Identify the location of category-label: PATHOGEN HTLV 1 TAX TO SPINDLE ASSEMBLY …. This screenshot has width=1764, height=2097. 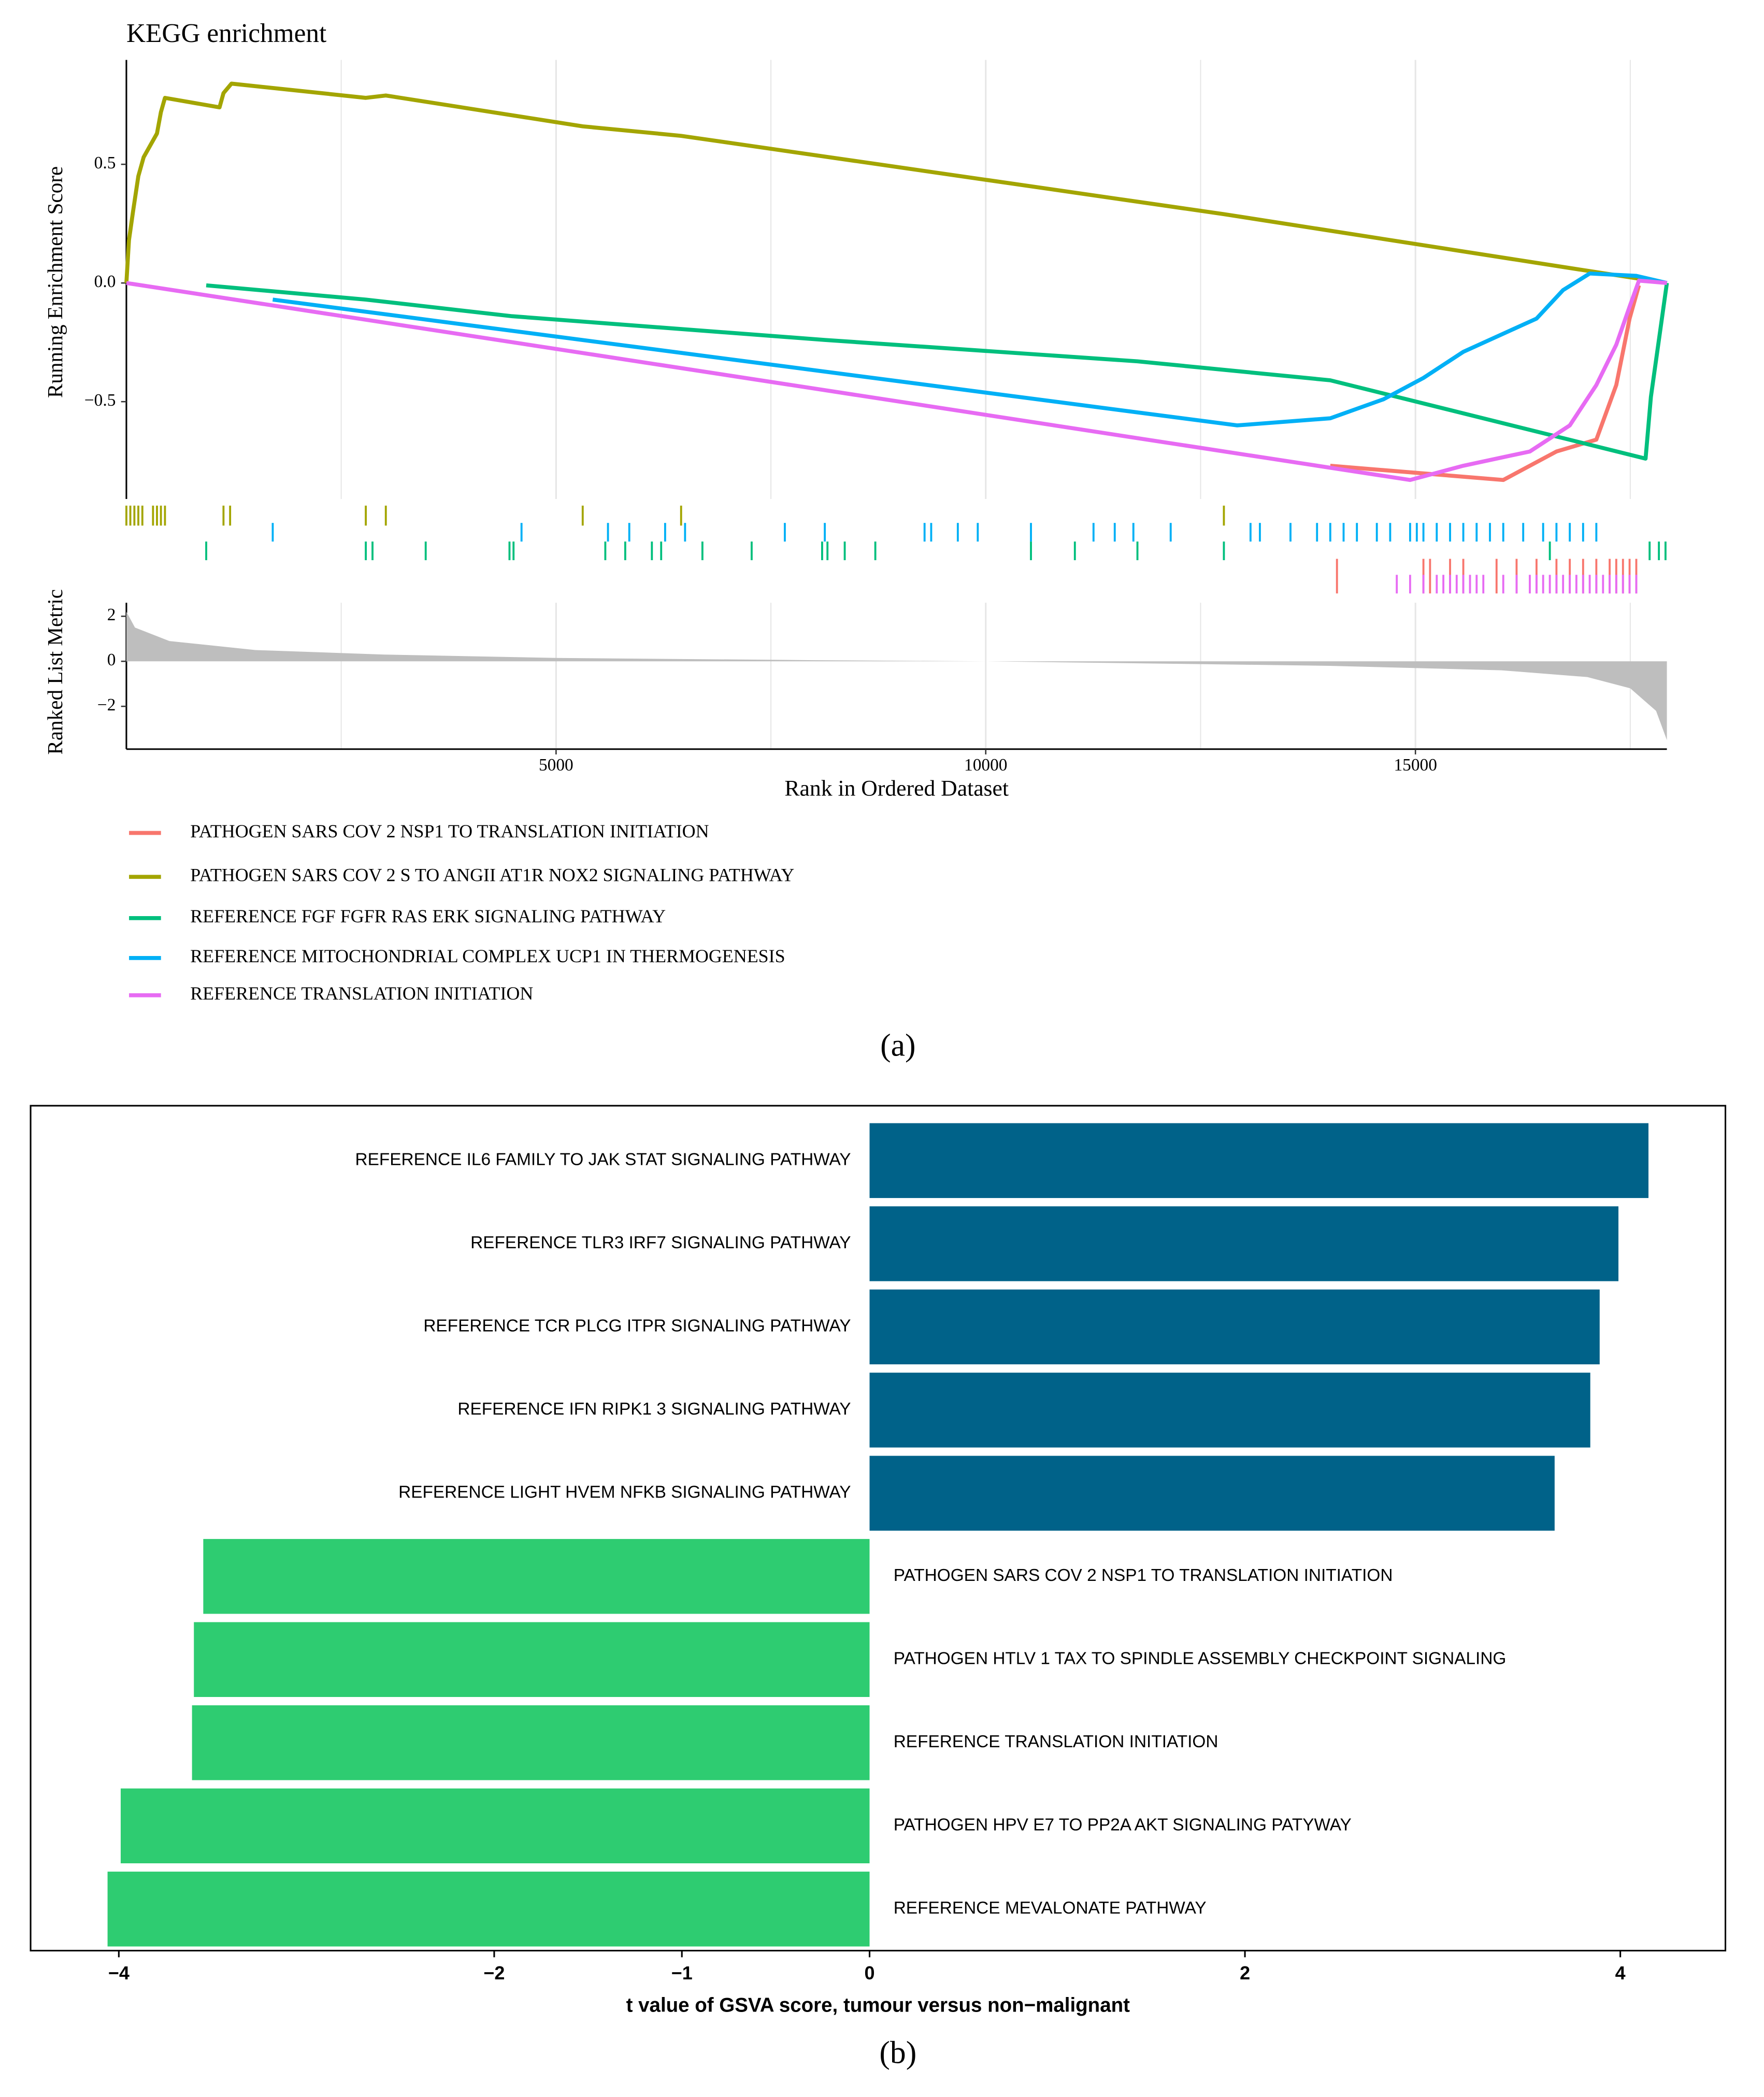
(1200, 1659).